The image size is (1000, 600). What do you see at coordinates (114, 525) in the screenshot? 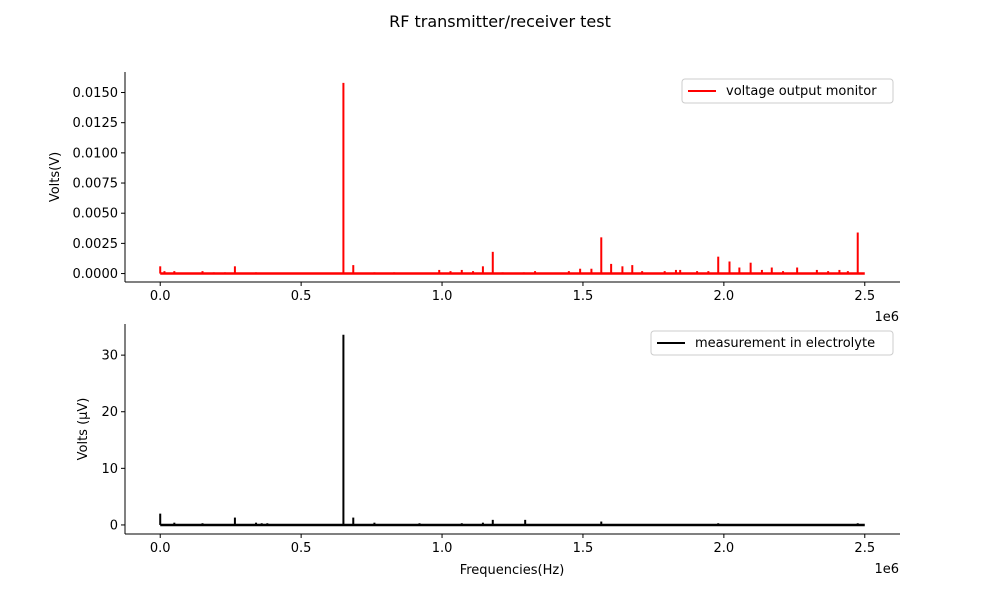
I see `y-tick-label: 0` at bounding box center [114, 525].